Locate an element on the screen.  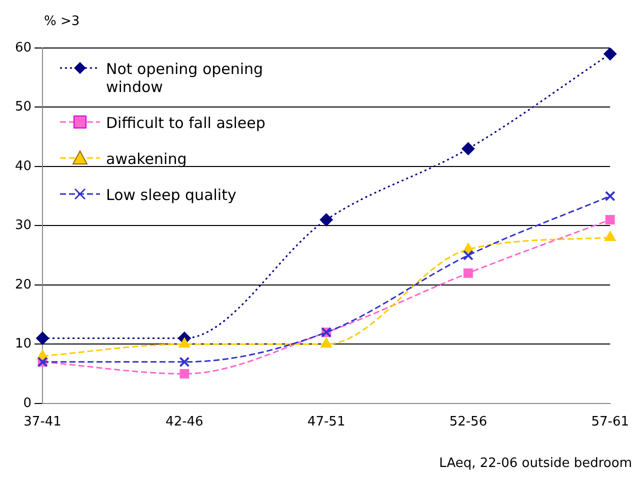
y-tick-label: 20 is located at coordinates (23, 284).